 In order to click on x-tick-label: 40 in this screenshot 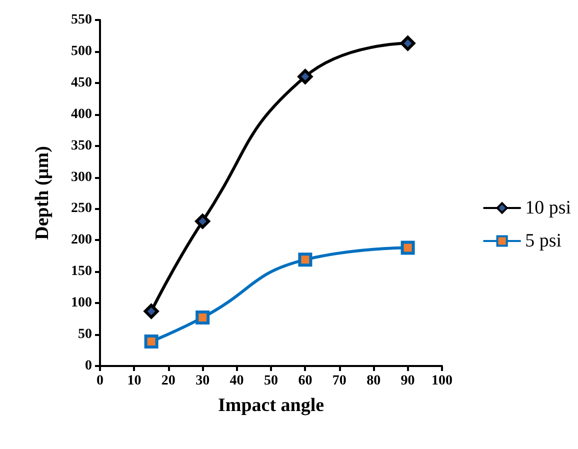, I will do `click(237, 381)`.